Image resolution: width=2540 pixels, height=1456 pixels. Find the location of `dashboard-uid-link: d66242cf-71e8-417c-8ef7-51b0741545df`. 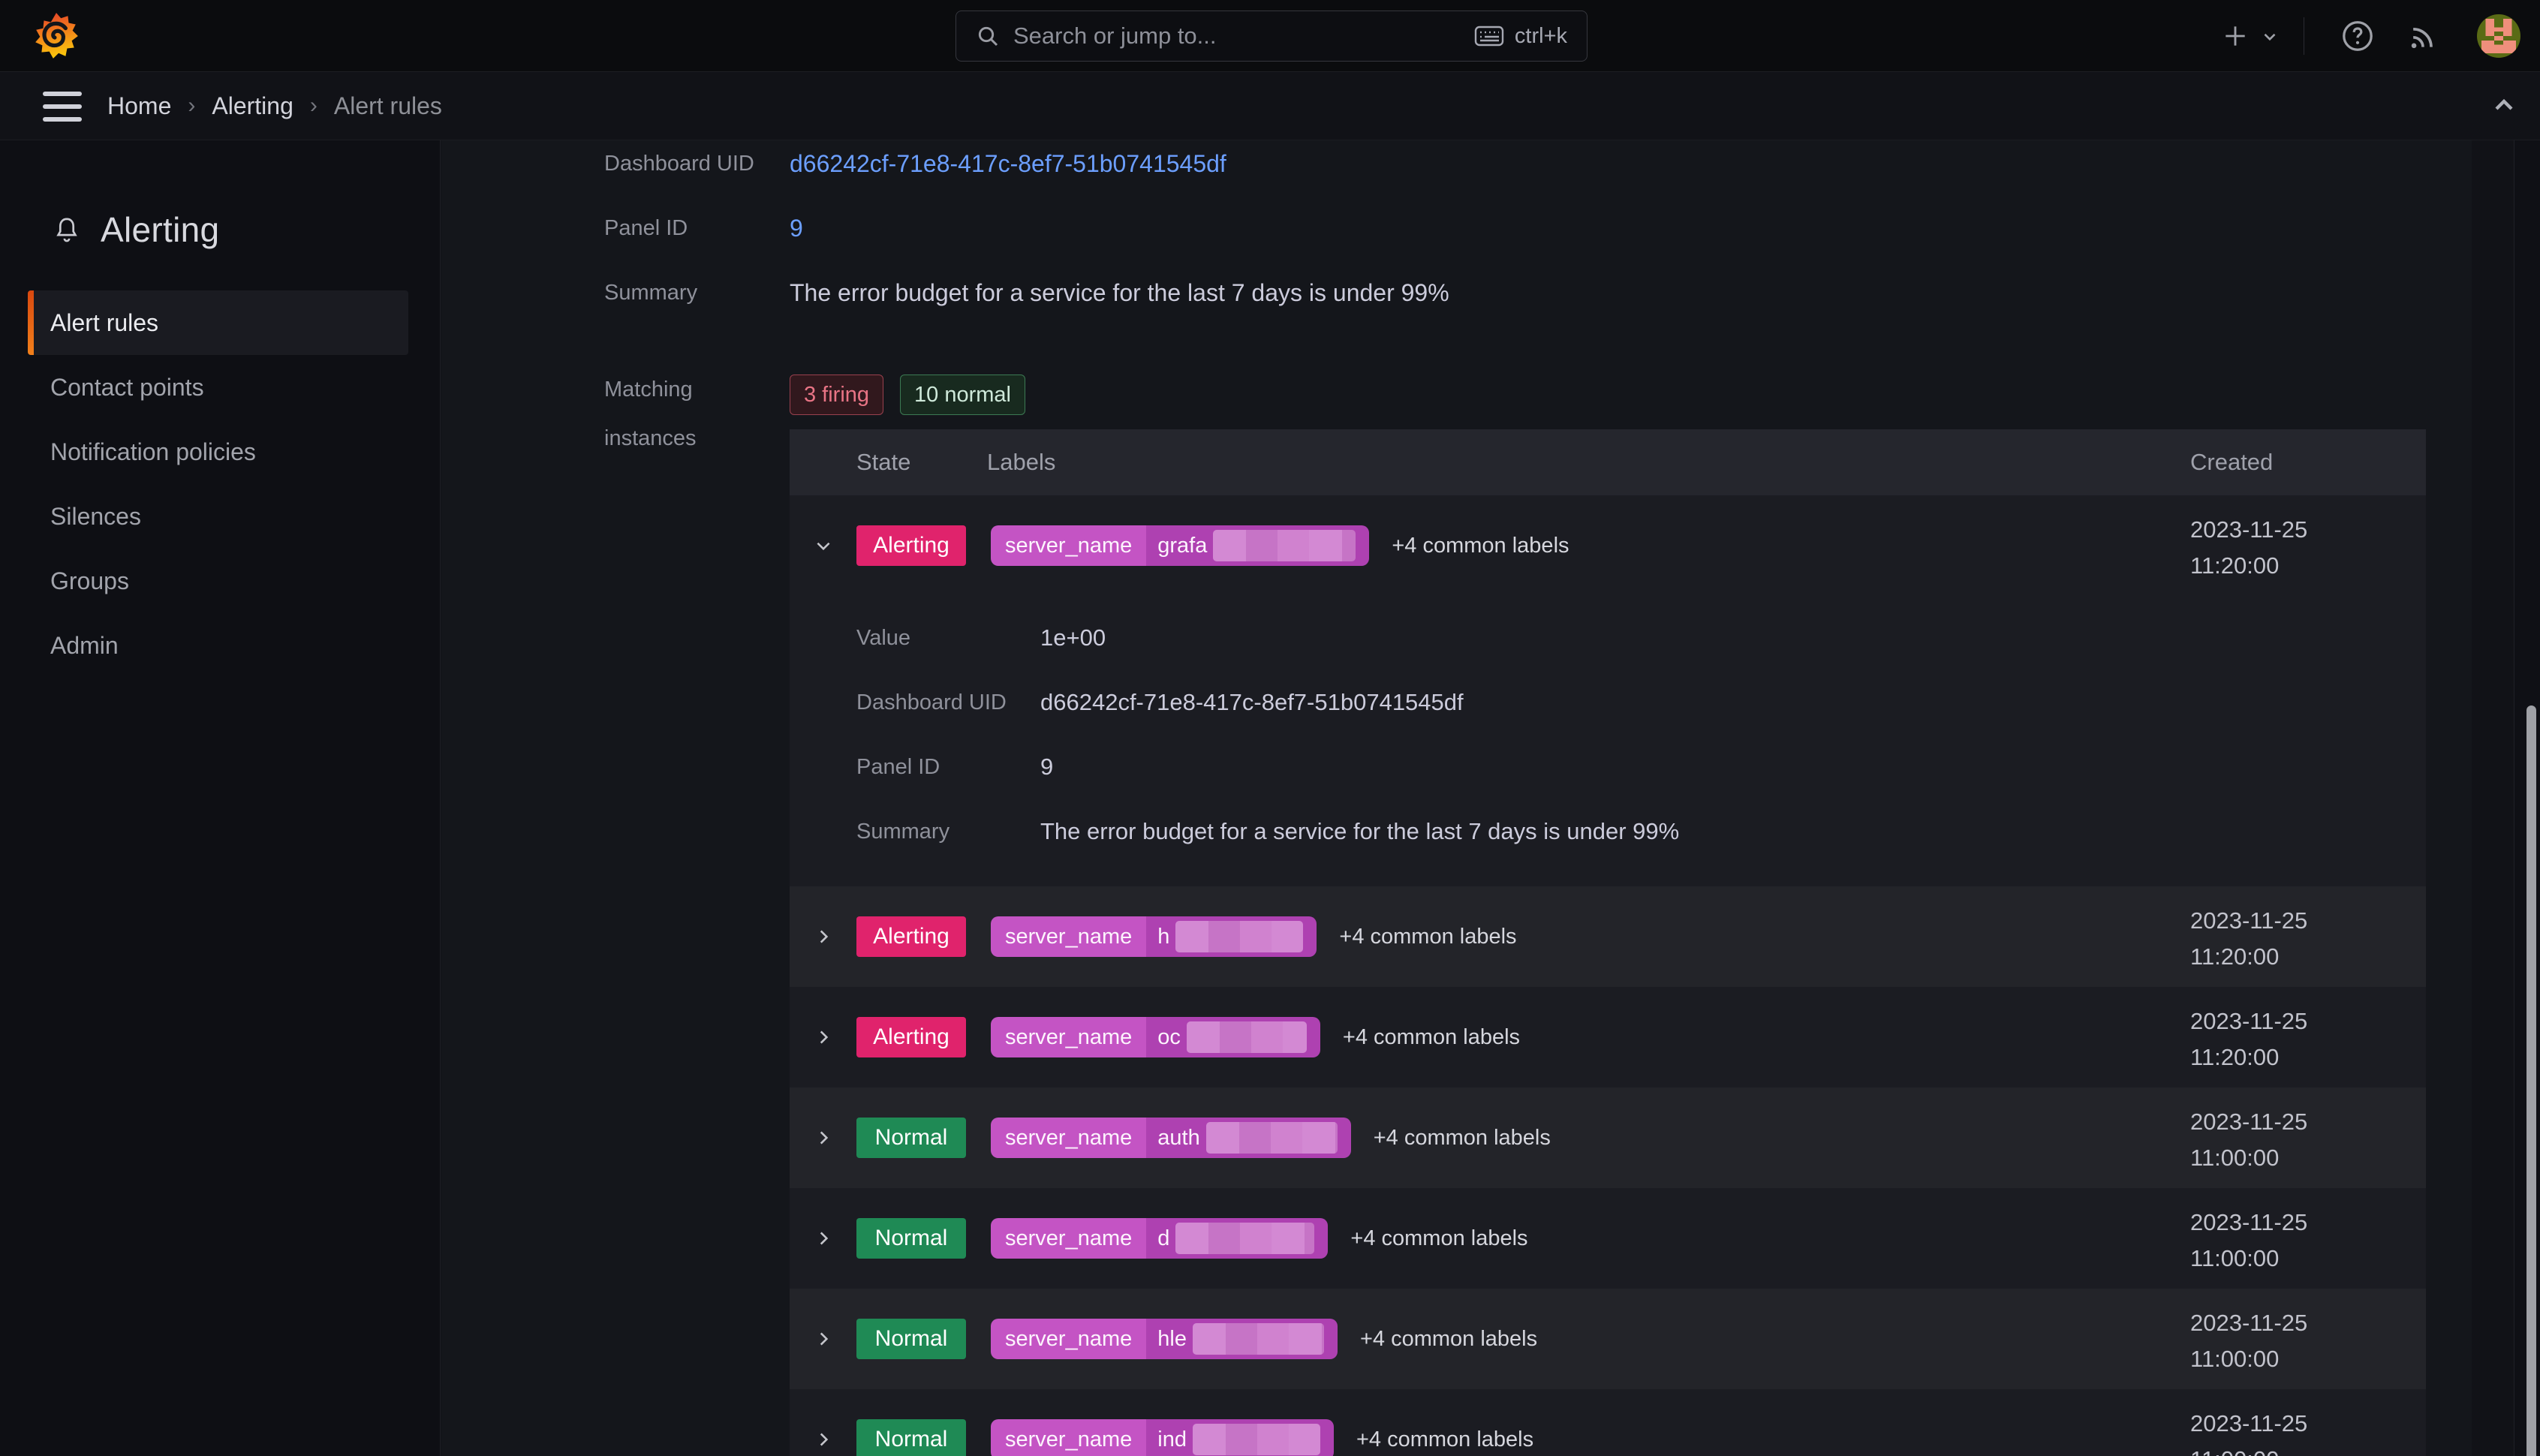

dashboard-uid-link: d66242cf-71e8-417c-8ef7-51b0741545df is located at coordinates (1008, 163).